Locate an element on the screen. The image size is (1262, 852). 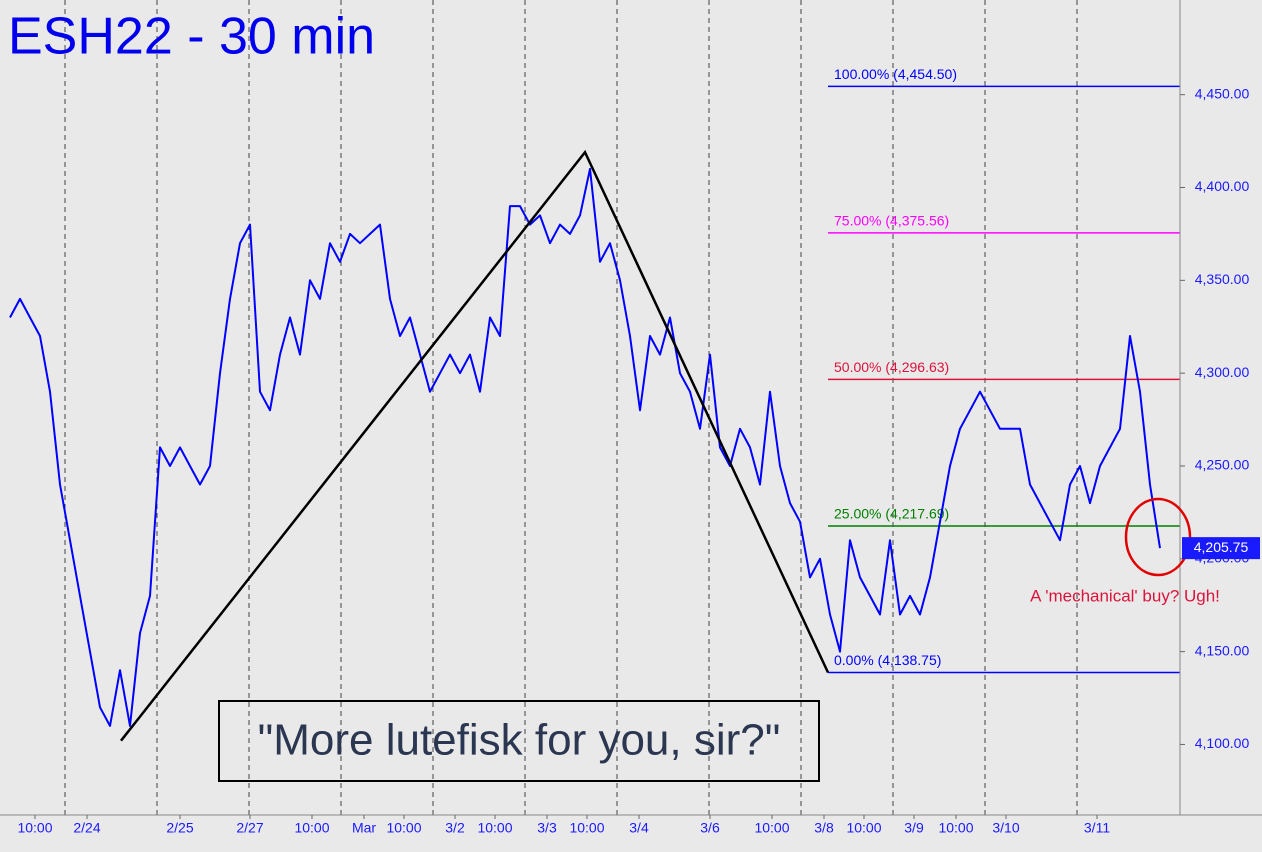
x-tick-label: 2/27 is located at coordinates (249, 828).